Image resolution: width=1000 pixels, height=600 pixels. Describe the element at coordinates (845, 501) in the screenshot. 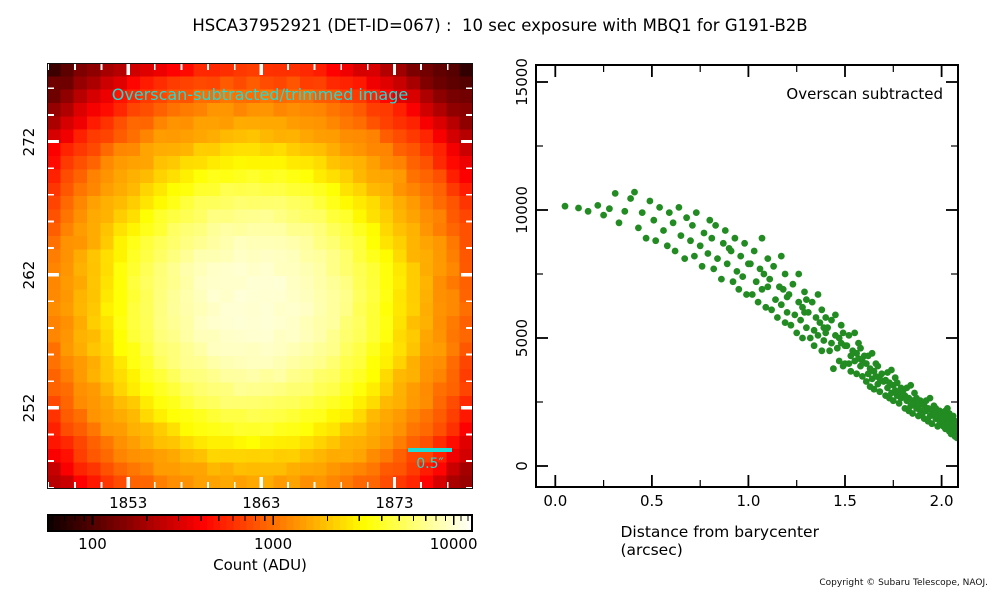

I see `scatter-x-tick-label: 1.5` at that location.